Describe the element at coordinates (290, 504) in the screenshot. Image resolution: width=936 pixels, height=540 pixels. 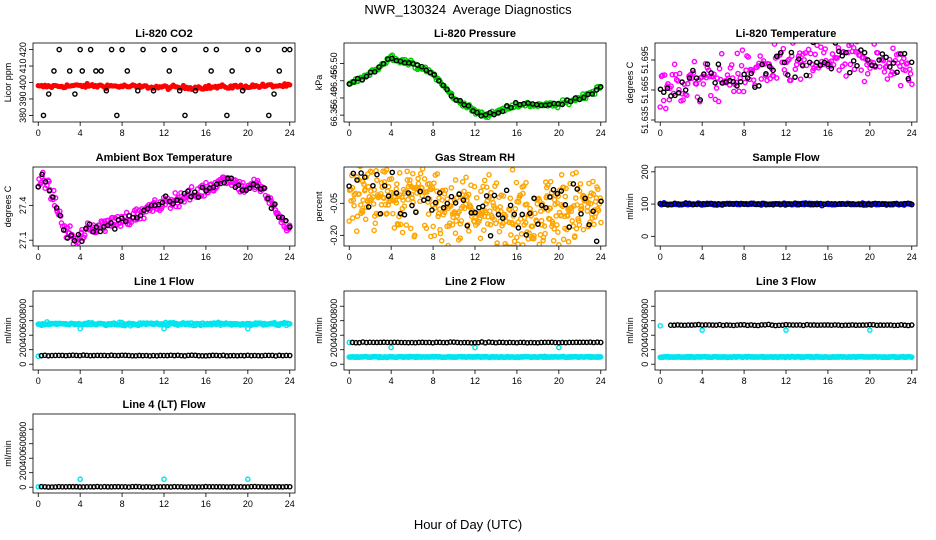
I see `x-tick-label: 24` at that location.